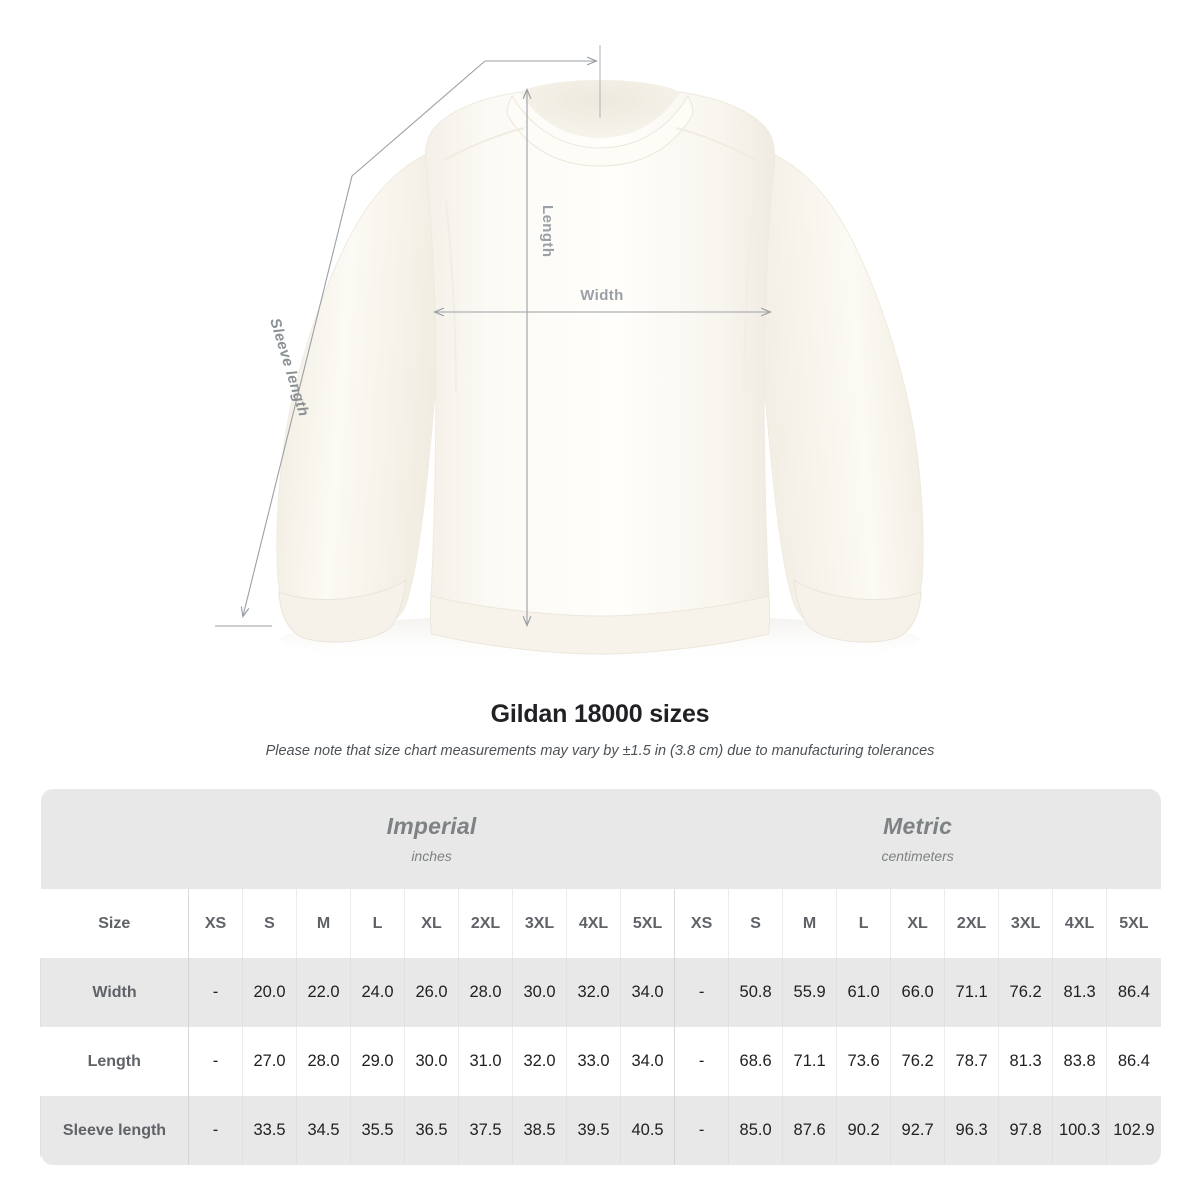 Image resolution: width=1200 pixels, height=1200 pixels. Describe the element at coordinates (647, 1130) in the screenshot. I see `sleeve-imperial-5xl: 40.5` at that location.